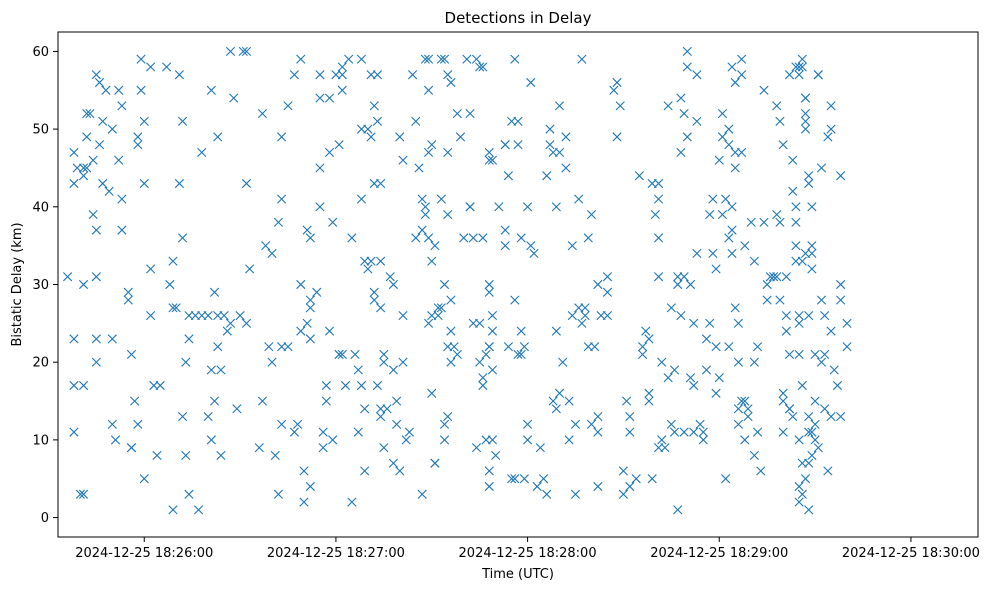 This screenshot has height=590, width=989. I want to click on y-tick-label: 30, so click(40, 285).